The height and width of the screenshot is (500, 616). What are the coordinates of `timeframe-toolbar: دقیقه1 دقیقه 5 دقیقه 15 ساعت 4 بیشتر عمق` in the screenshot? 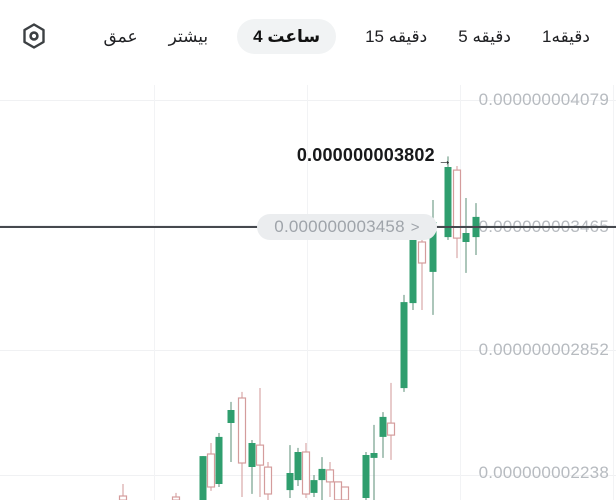 It's located at (308, 36).